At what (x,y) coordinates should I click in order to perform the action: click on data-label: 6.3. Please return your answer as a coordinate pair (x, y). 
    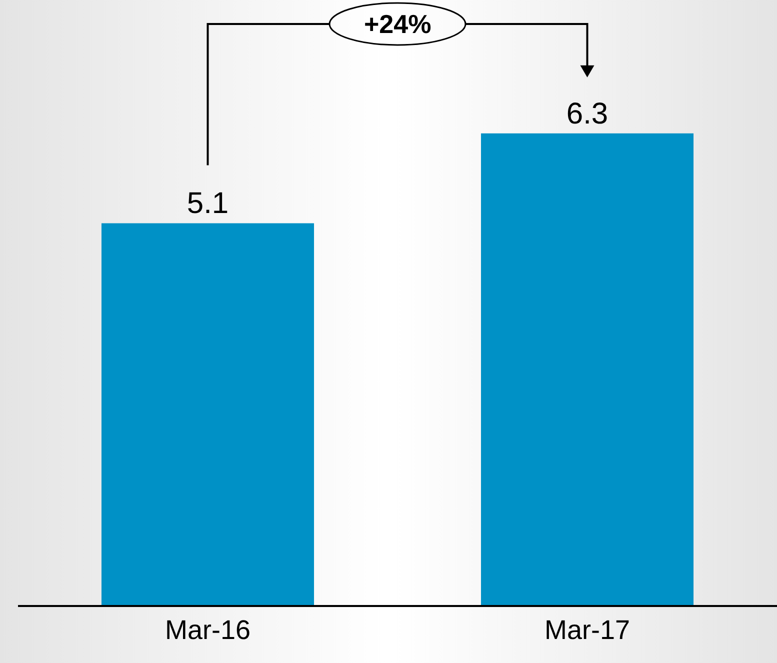
    Looking at the image, I should click on (587, 113).